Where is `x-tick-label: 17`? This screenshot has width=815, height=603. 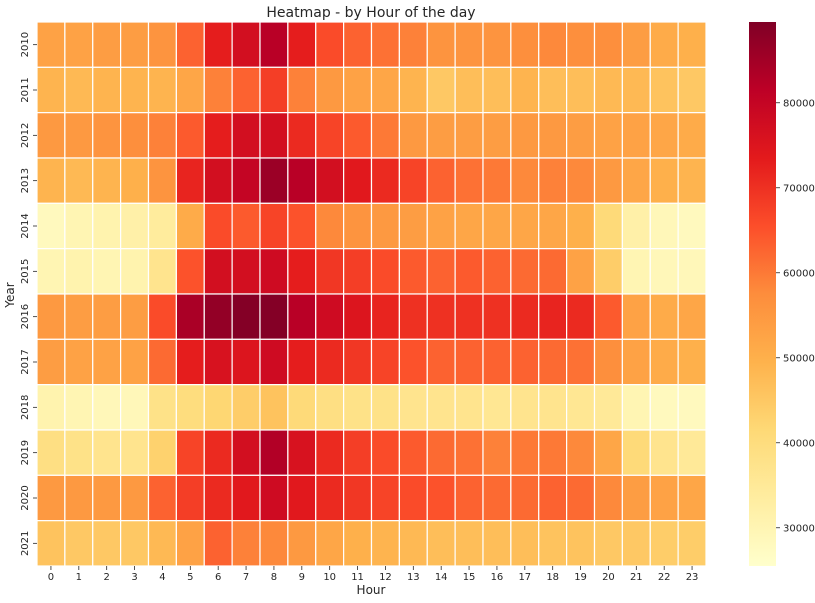 x-tick-label: 17 is located at coordinates (524, 577).